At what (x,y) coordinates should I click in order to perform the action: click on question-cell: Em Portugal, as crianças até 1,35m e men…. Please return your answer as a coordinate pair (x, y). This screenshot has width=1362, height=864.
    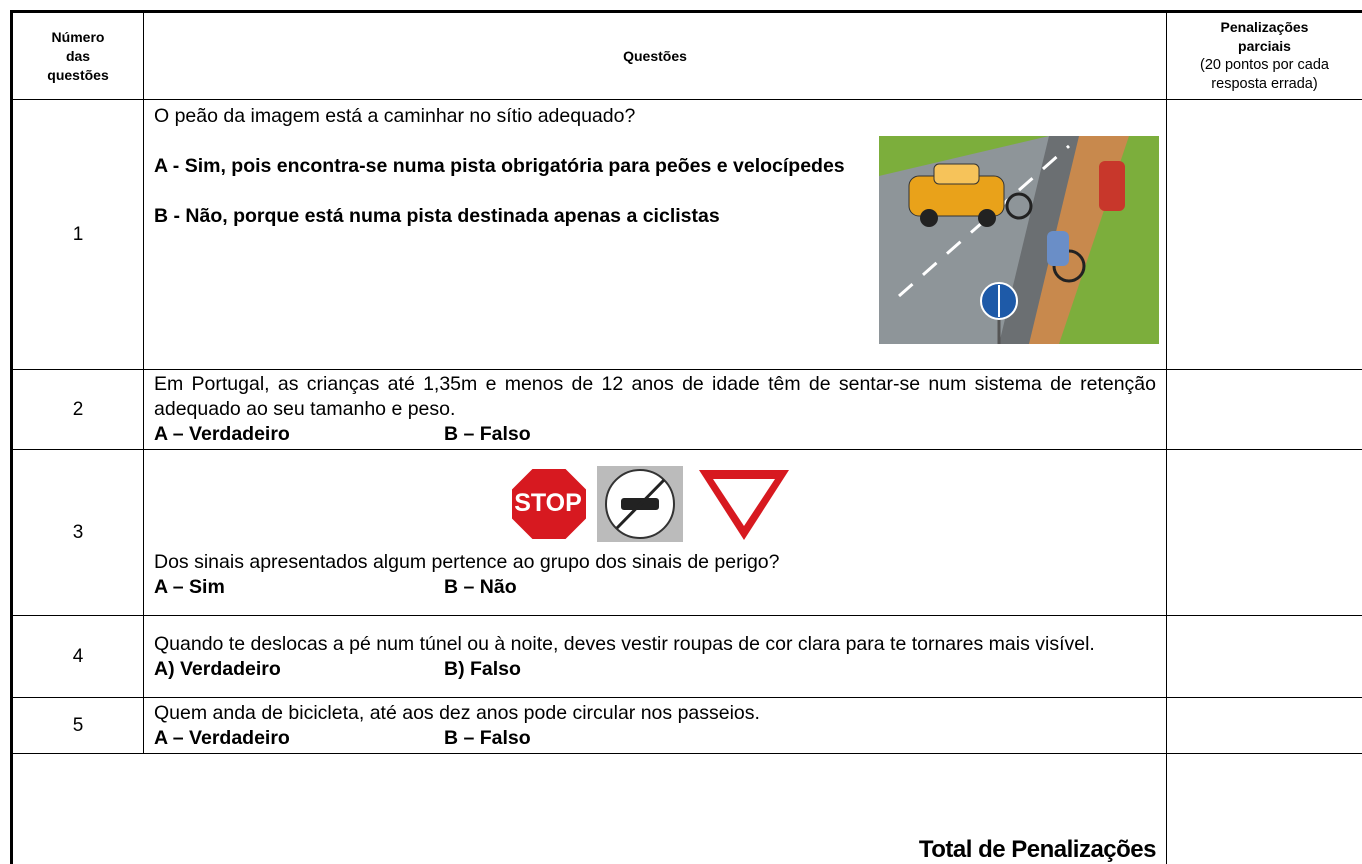
    Looking at the image, I should click on (655, 410).